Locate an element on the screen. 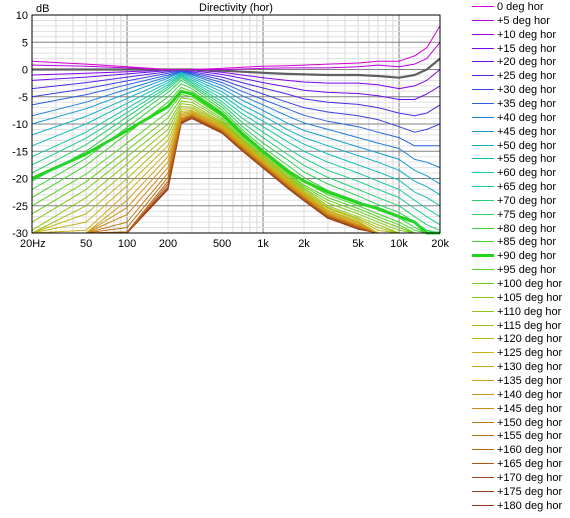 This screenshot has width=570, height=518. x-tick-label: 5k is located at coordinates (358, 244).